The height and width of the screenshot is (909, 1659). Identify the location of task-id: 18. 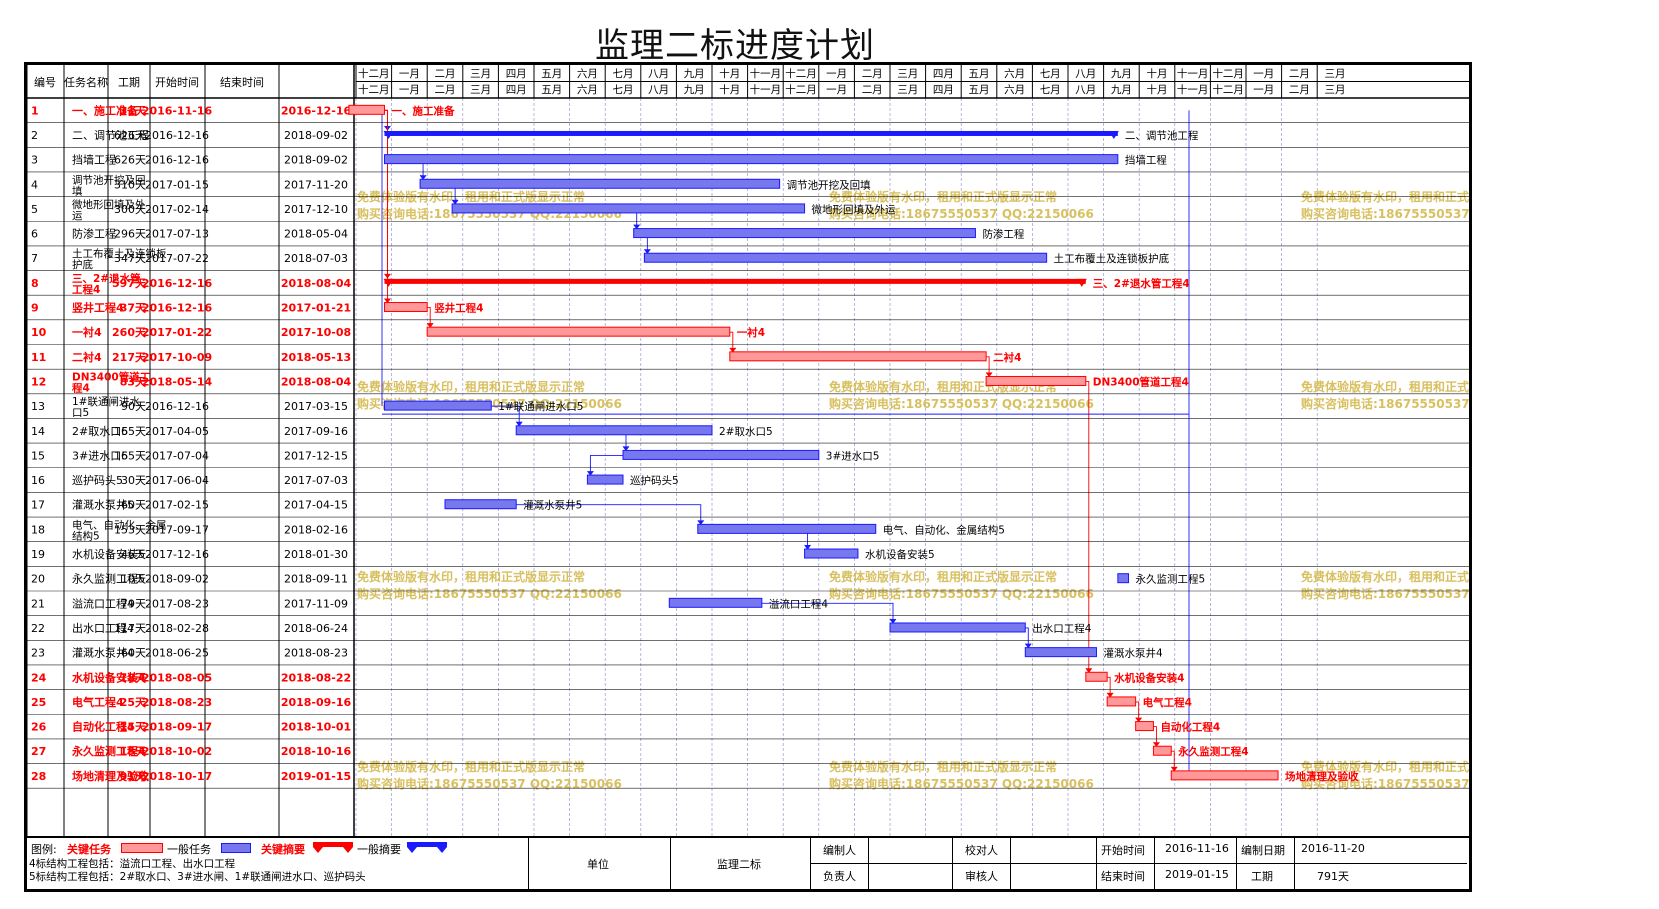
(38, 529).